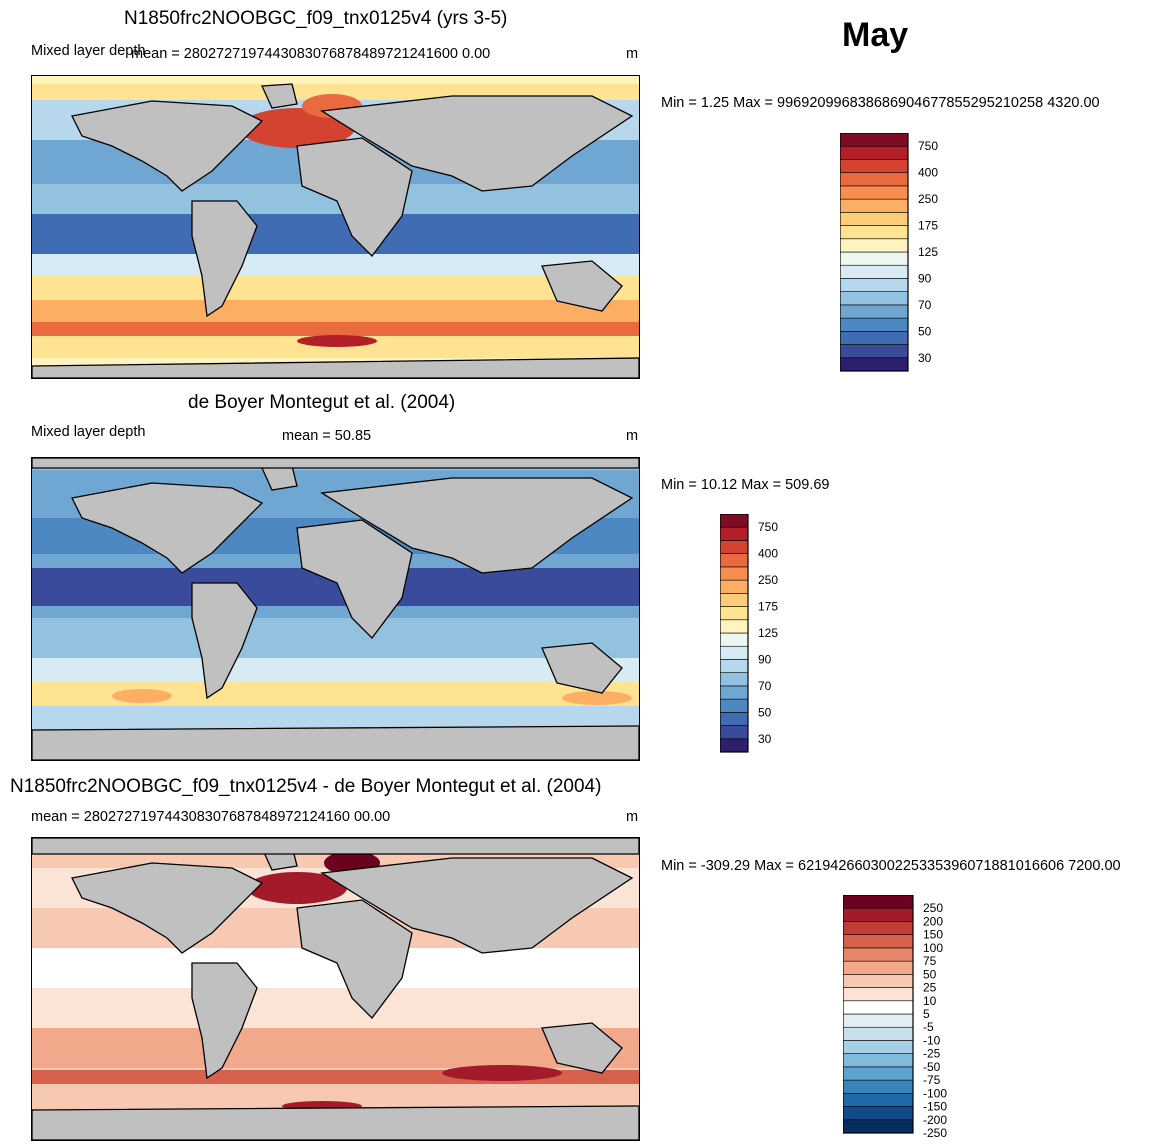 The width and height of the screenshot is (1156, 1147). What do you see at coordinates (632, 436) in the screenshot?
I see `panel2-units: m` at bounding box center [632, 436].